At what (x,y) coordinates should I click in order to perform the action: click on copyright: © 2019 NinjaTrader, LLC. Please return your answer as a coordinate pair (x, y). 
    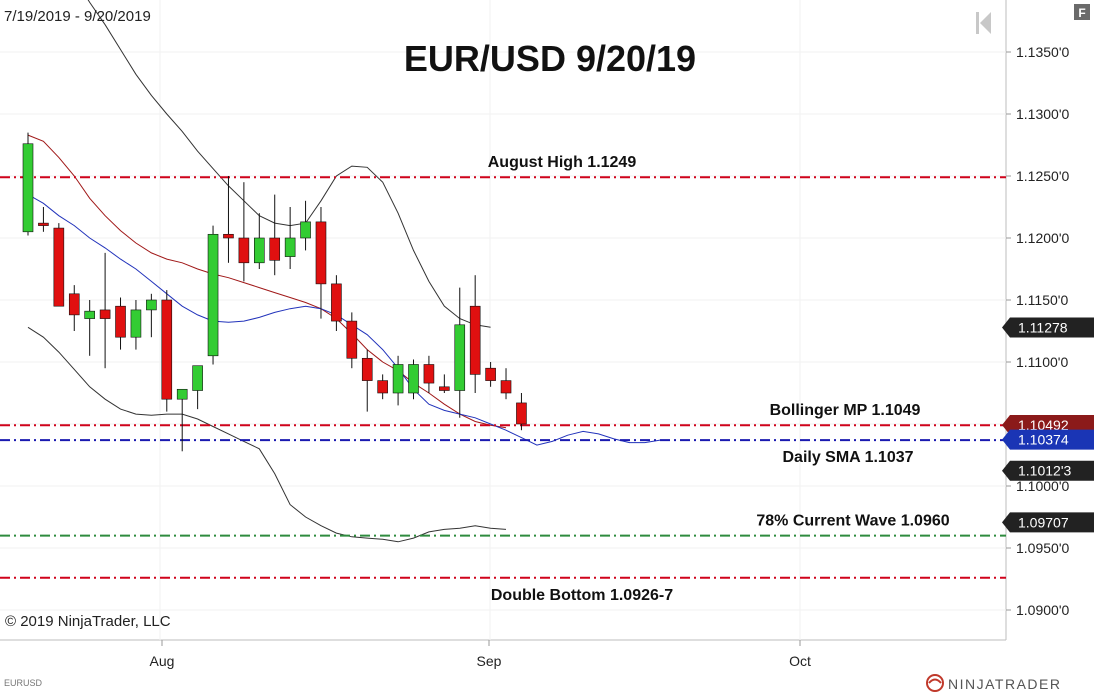
    Looking at the image, I should click on (88, 621).